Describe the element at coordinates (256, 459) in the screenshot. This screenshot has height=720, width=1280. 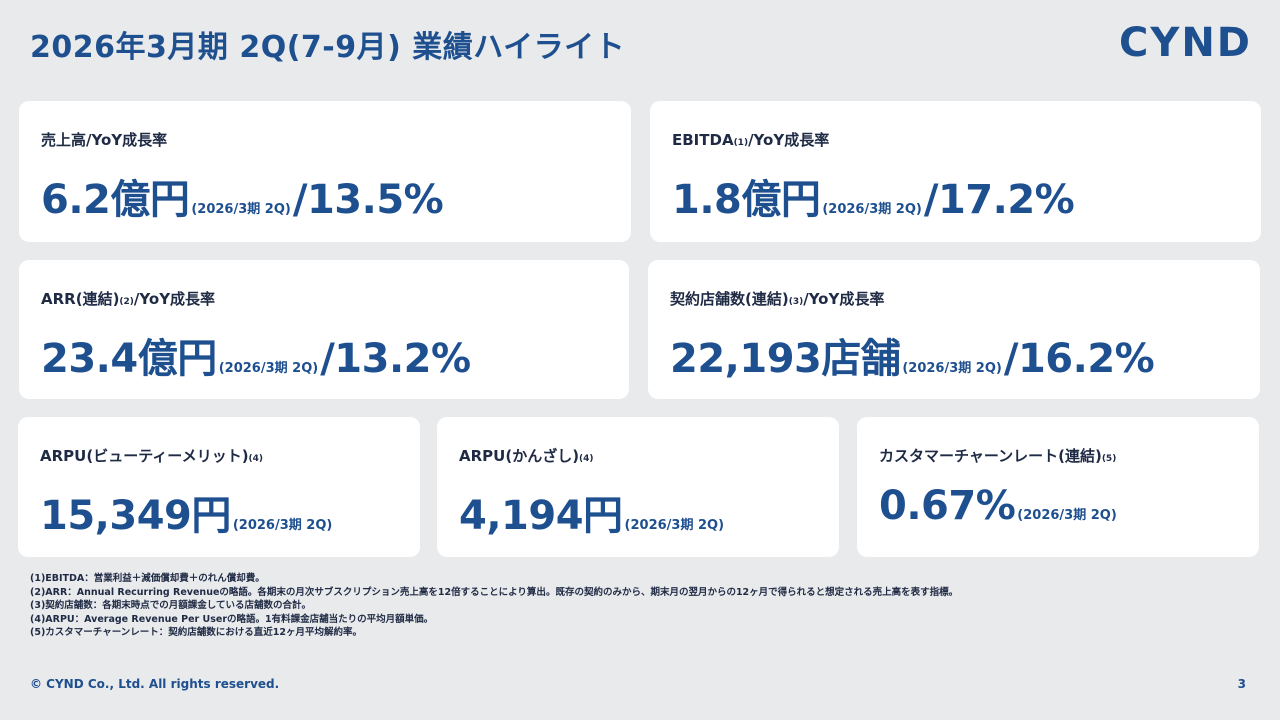
I see `arpu-beauty-label-note: (4)` at that location.